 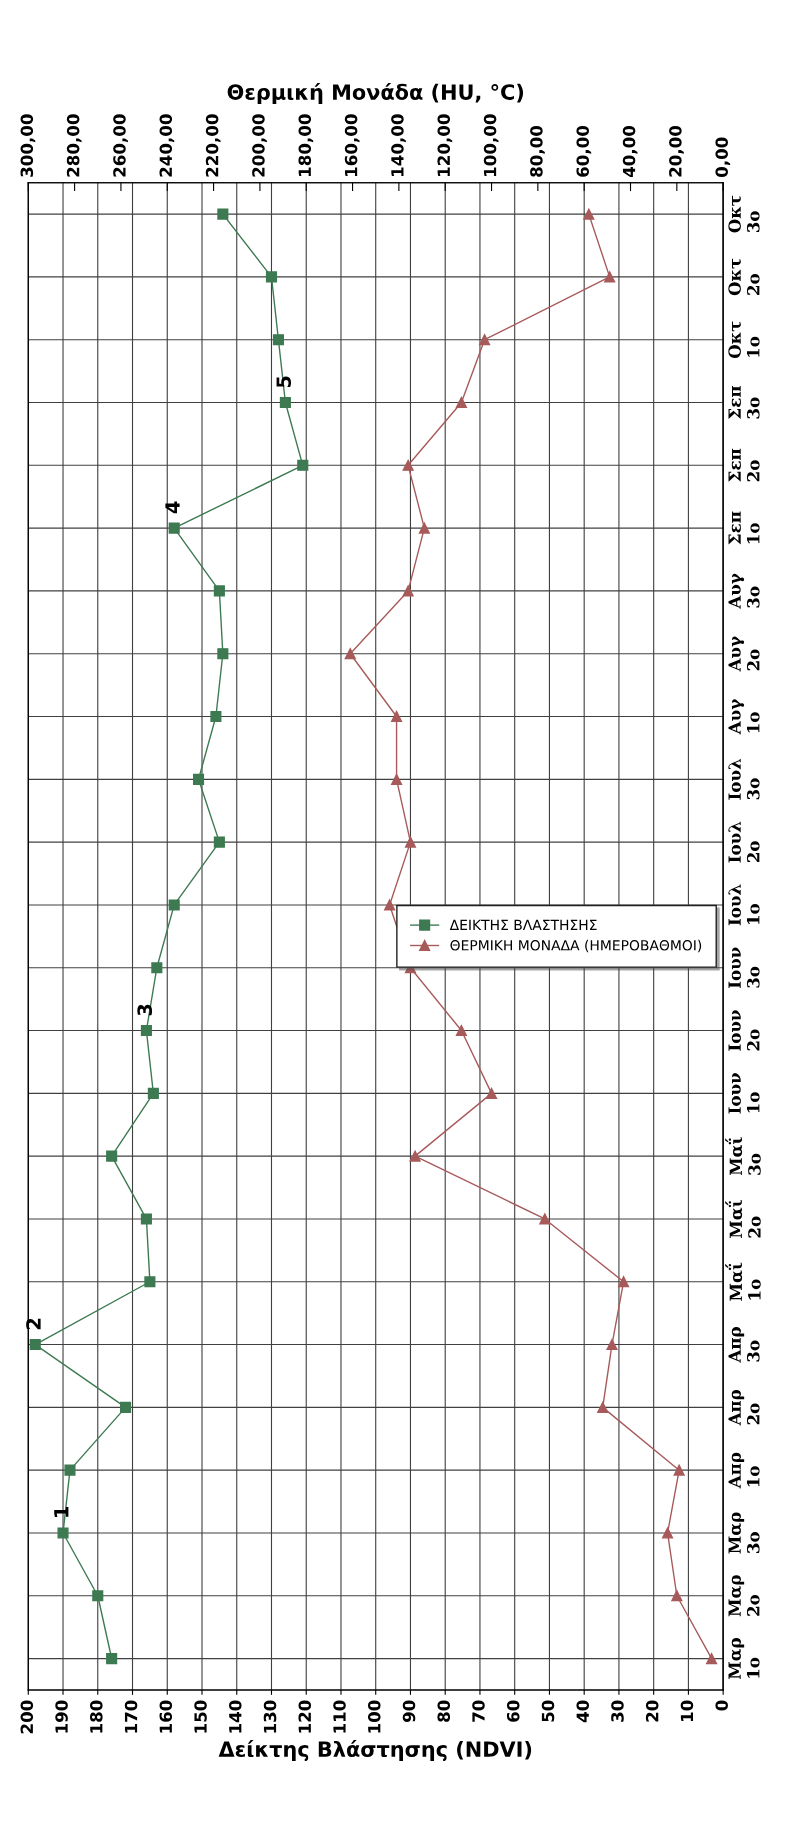 What do you see at coordinates (374, 1716) in the screenshot?
I see `x-tick-label: 100` at bounding box center [374, 1716].